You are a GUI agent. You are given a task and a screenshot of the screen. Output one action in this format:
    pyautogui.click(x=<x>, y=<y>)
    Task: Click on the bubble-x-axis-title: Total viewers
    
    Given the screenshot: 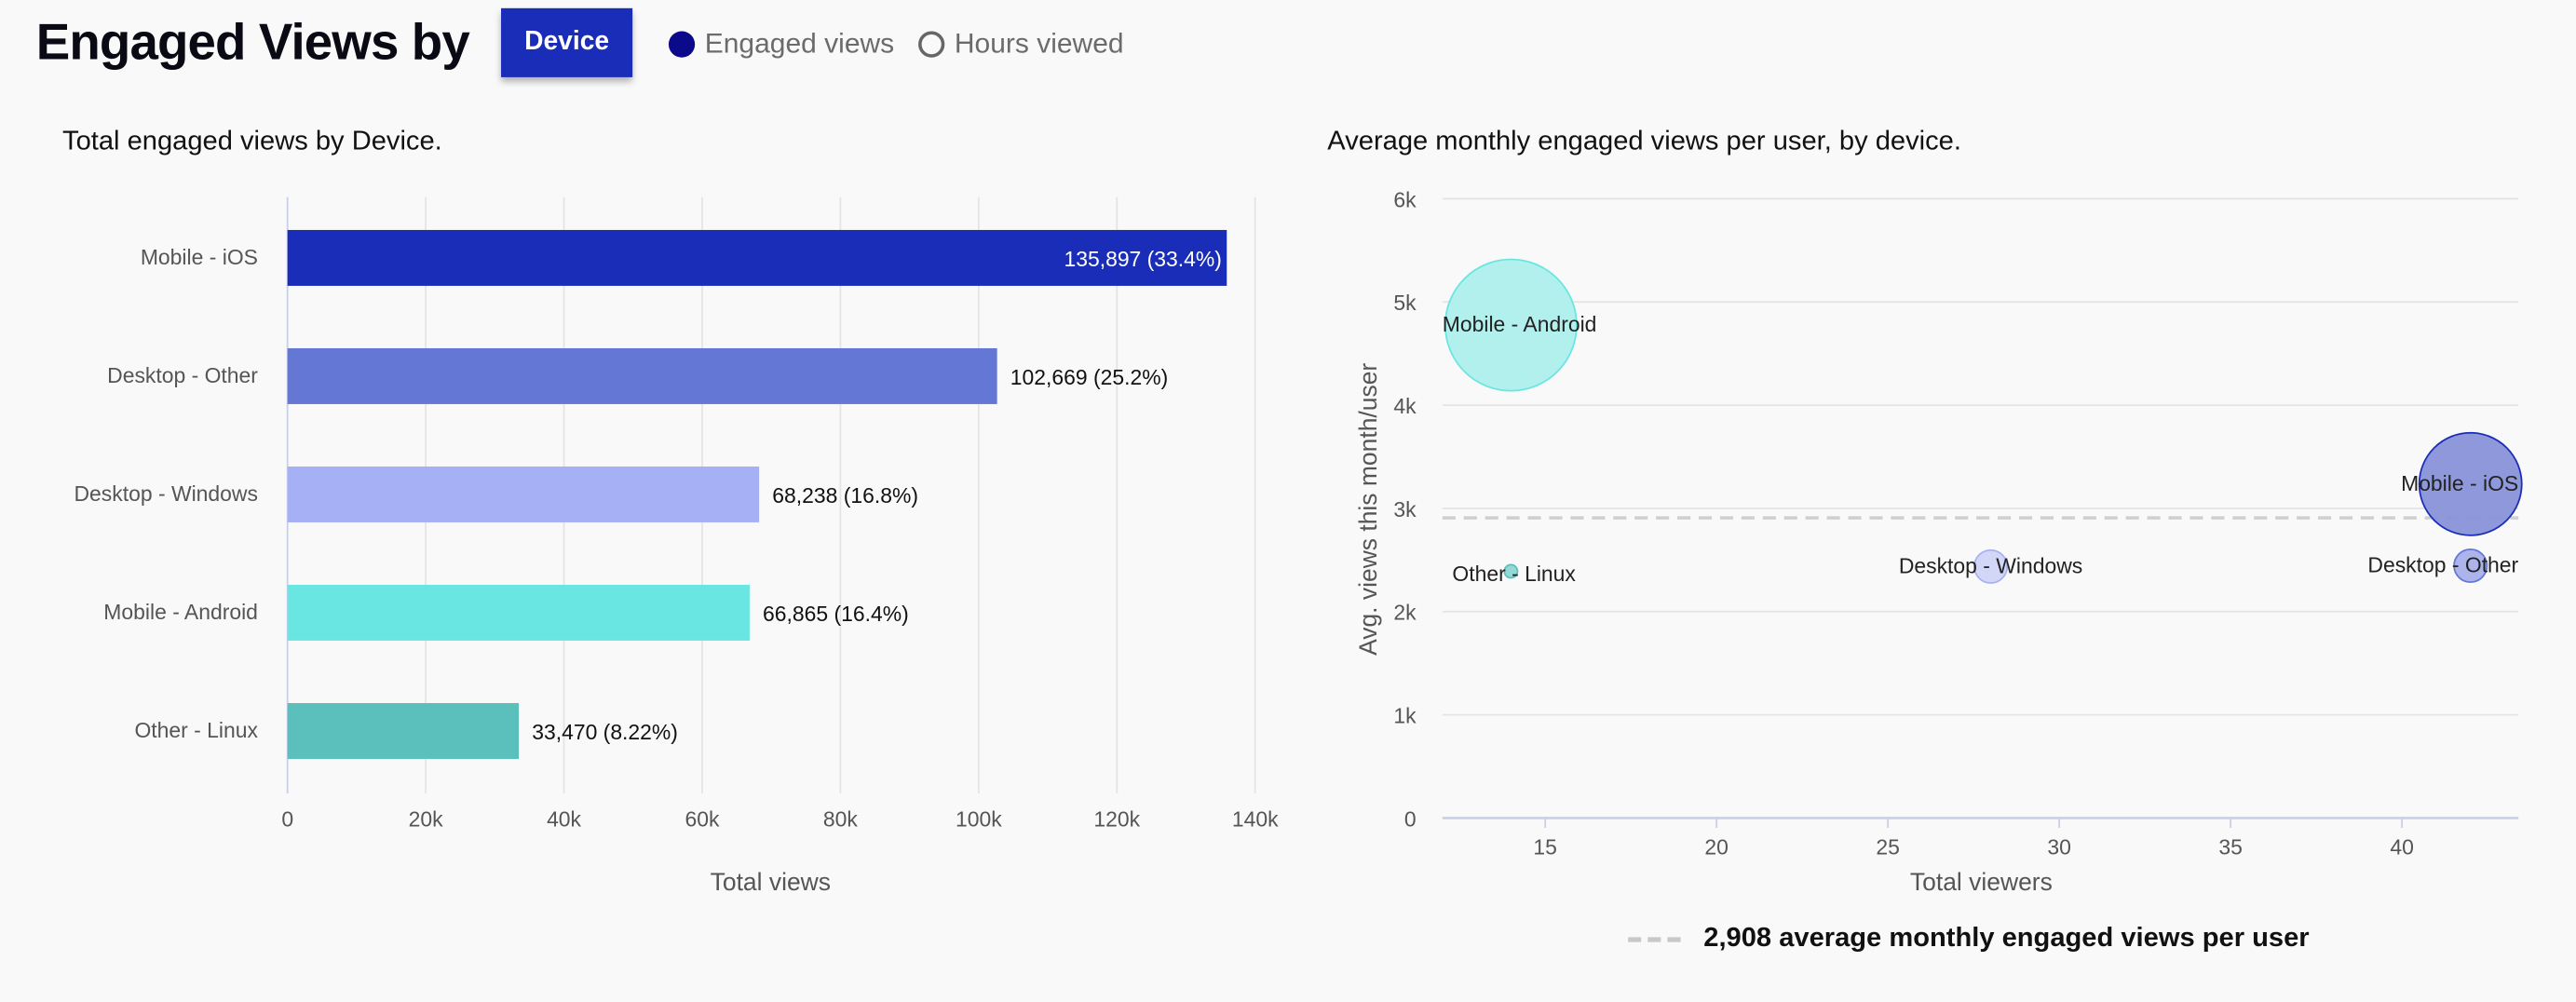 What is the action you would take?
    pyautogui.click(x=1981, y=882)
    